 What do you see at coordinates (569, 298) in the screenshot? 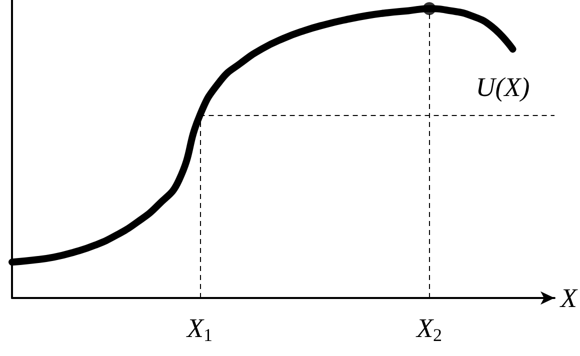
I see `x-axis-title: X` at bounding box center [569, 298].